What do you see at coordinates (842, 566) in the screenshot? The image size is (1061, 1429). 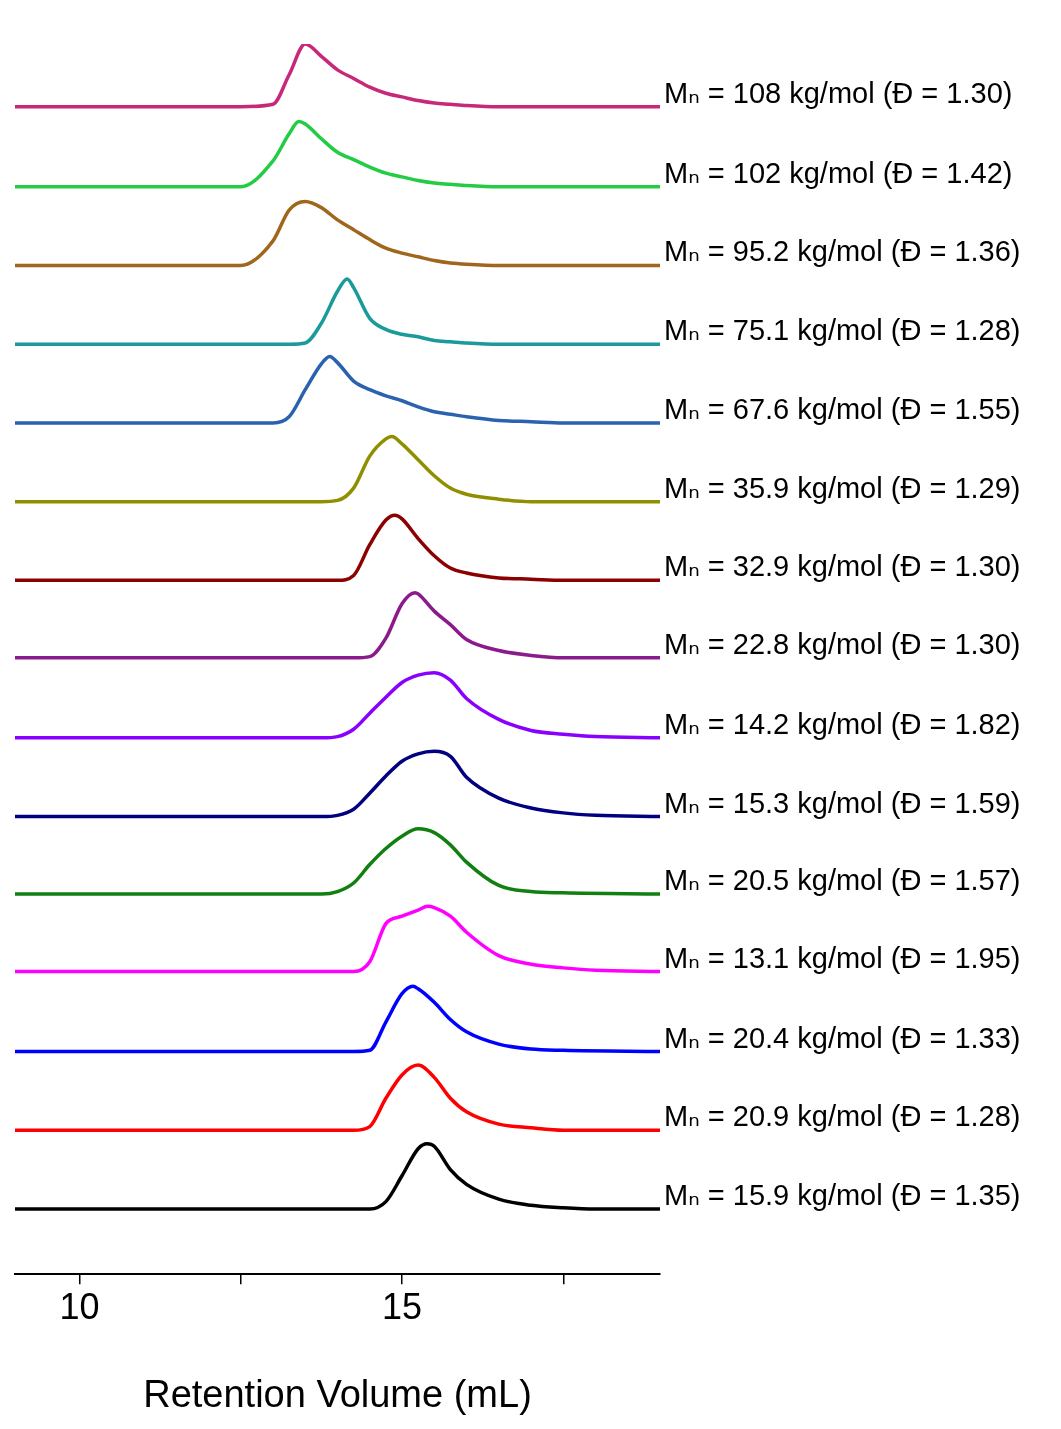 I see `series-label: Mₙ = 32.9 kg/mol (Đ = 1.30)` at bounding box center [842, 566].